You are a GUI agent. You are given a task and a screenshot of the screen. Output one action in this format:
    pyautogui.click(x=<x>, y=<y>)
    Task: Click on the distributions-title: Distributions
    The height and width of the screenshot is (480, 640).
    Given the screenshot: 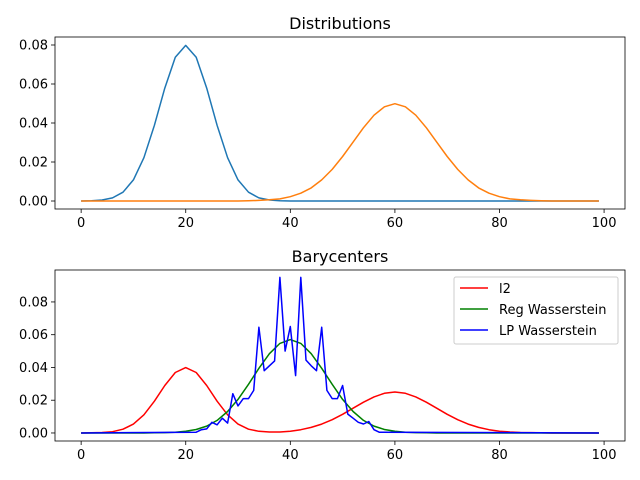 What is the action you would take?
    pyautogui.click(x=340, y=23)
    